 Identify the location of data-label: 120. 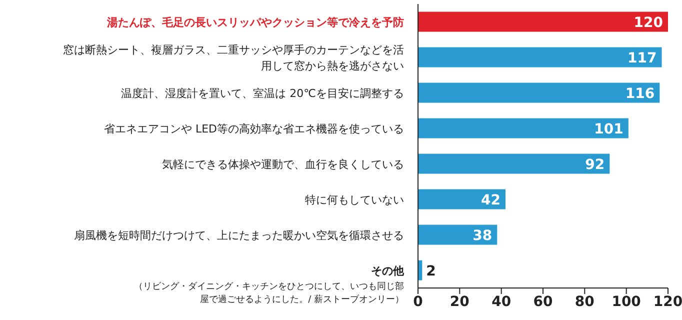
(649, 22).